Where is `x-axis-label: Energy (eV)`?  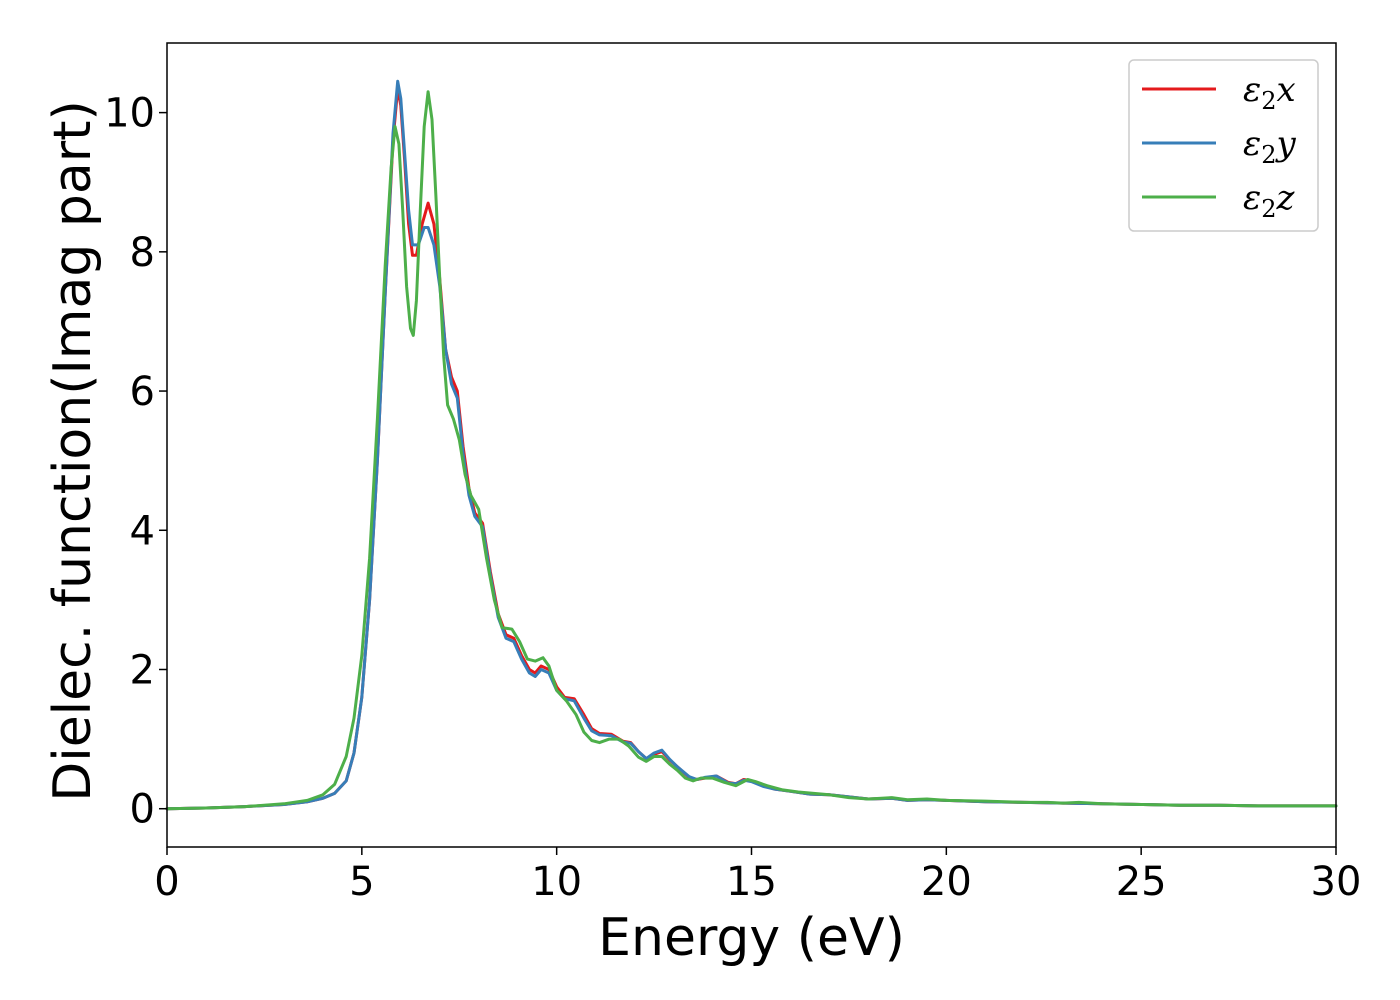 x-axis-label: Energy (eV) is located at coordinates (751, 938).